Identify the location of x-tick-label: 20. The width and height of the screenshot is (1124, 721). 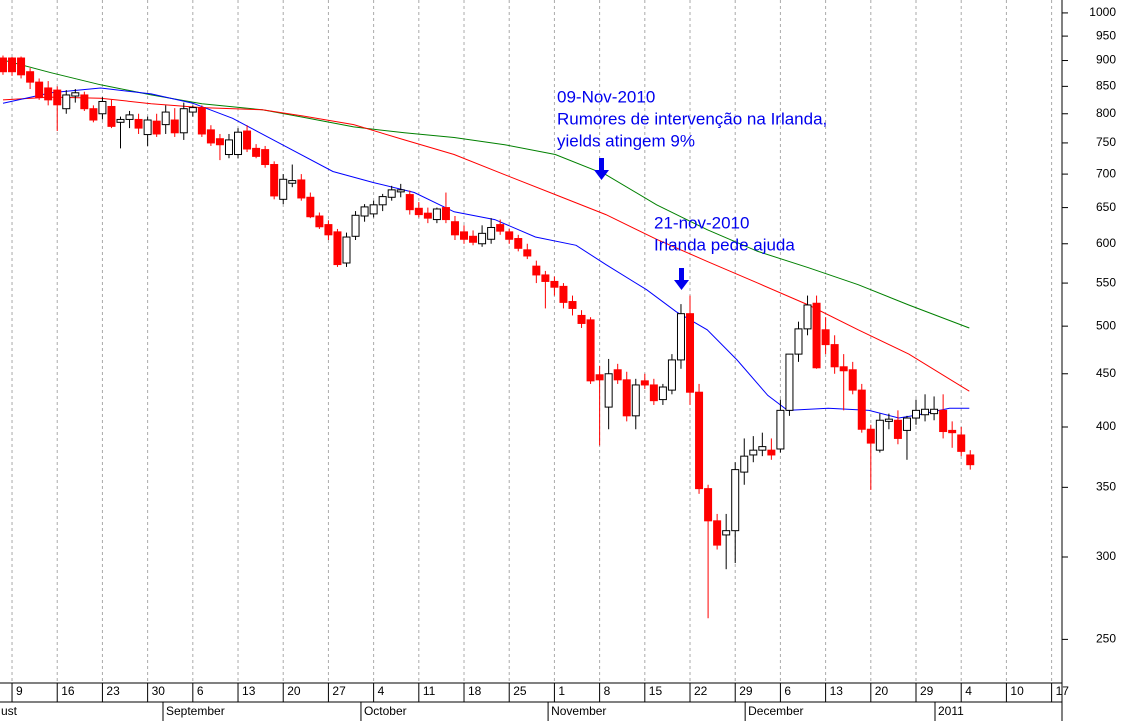
(294, 691).